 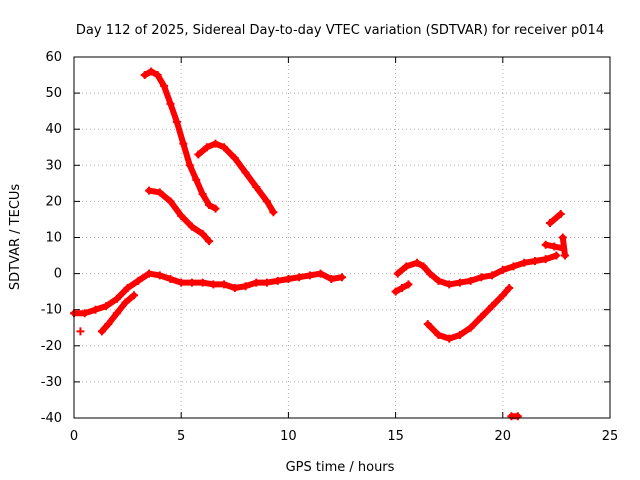 What do you see at coordinates (395, 436) in the screenshot?
I see `x-tick-label: 15` at bounding box center [395, 436].